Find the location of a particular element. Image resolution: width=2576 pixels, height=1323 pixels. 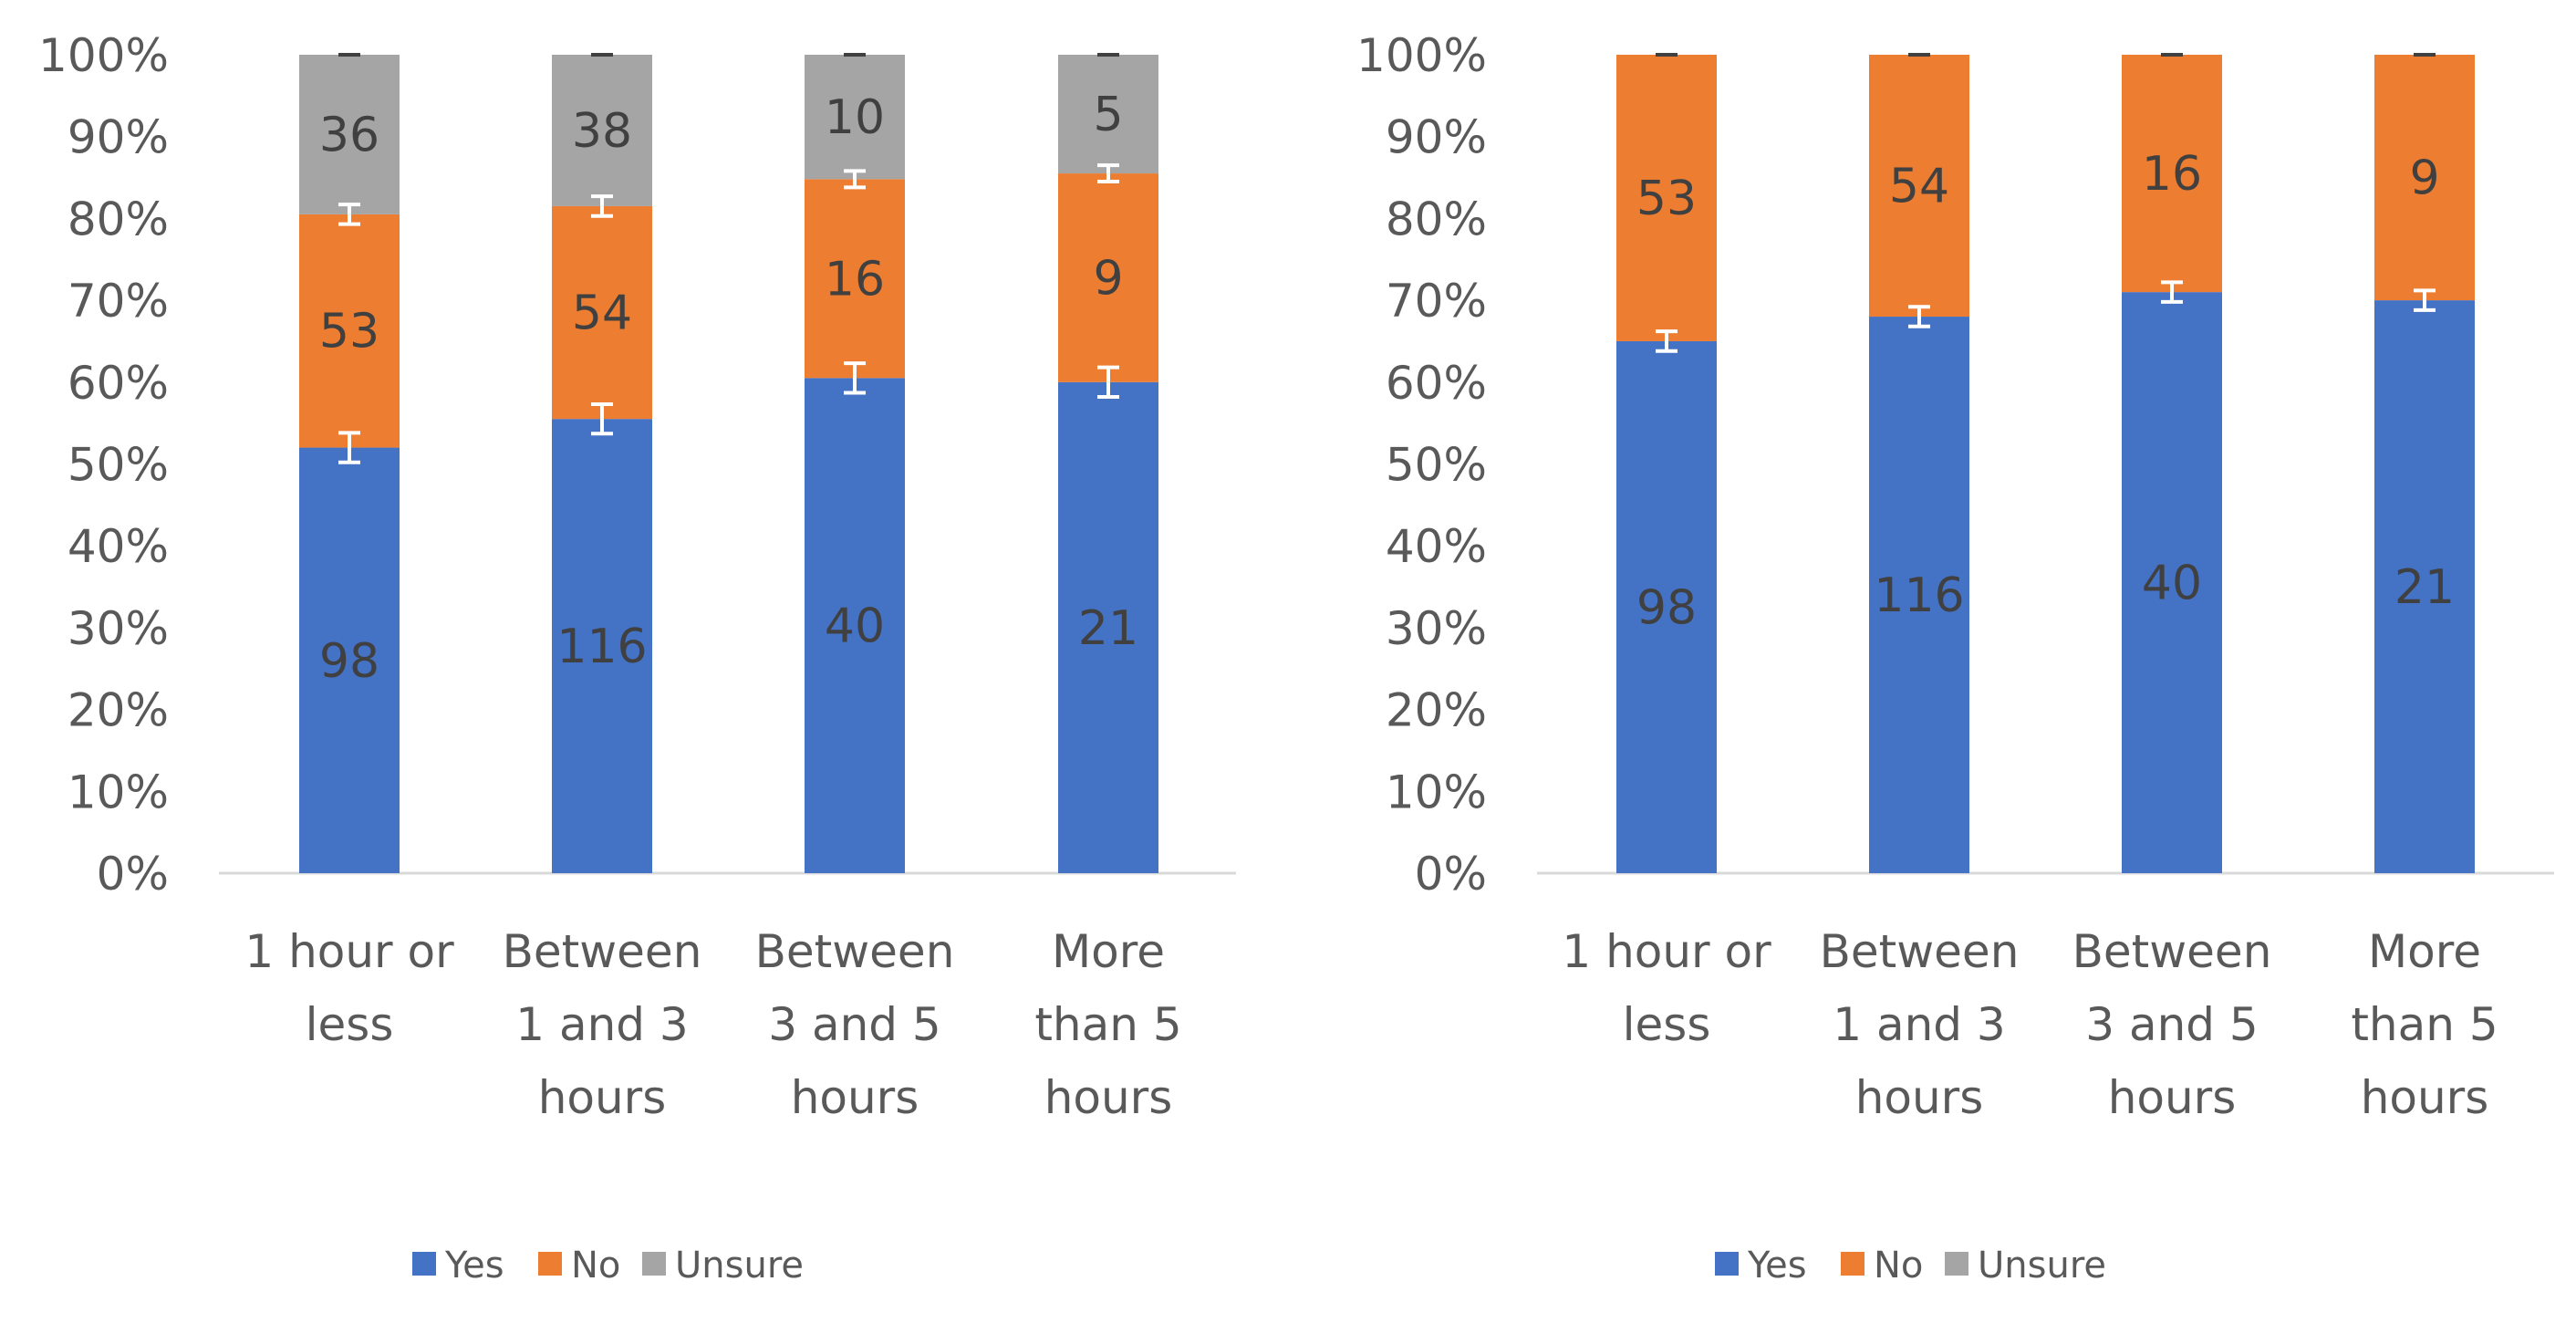

data-label-unsure: 5 is located at coordinates (1108, 115).